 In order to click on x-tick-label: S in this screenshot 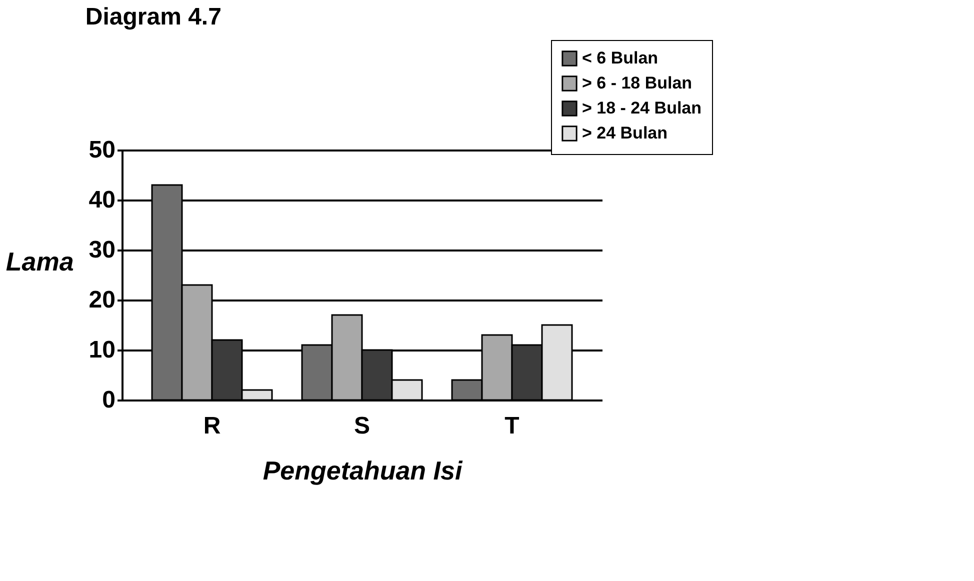, I will do `click(362, 426)`.